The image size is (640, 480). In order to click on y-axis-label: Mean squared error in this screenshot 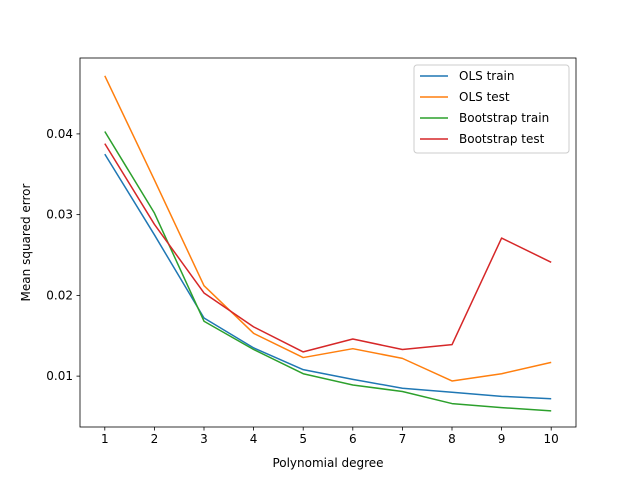, I will do `click(26, 242)`.